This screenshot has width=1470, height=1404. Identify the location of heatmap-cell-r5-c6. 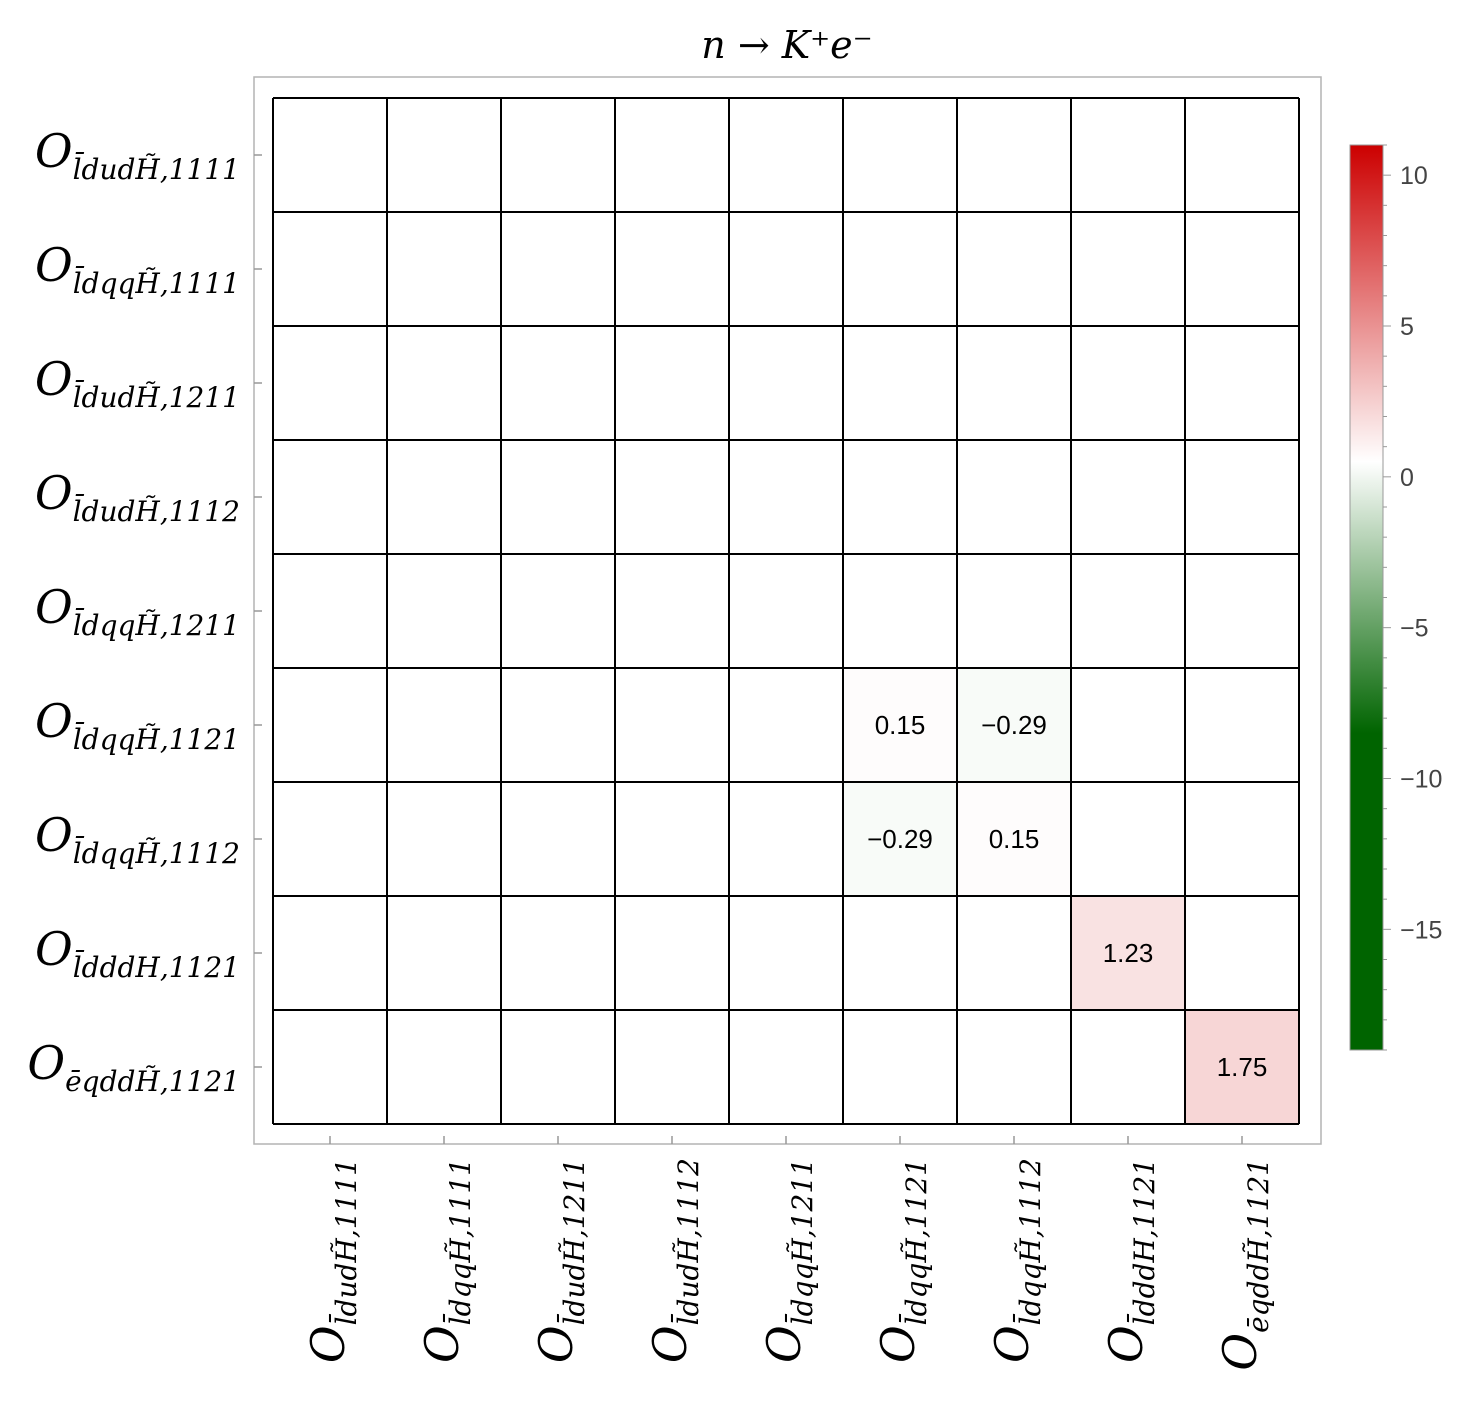
(1014, 725).